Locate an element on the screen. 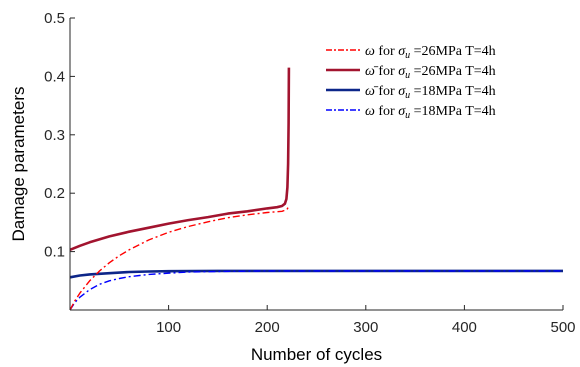 The width and height of the screenshot is (580, 367). y-tick-label: 0.1 is located at coordinates (54, 252).